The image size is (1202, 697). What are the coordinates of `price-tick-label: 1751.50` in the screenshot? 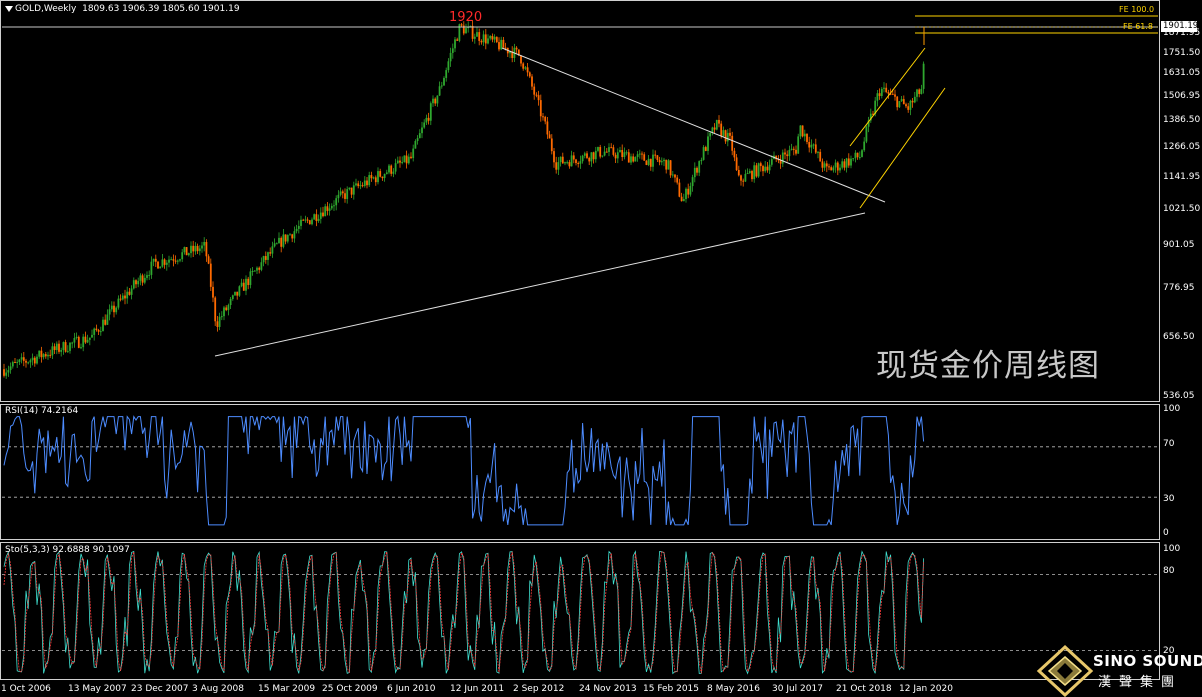 It's located at (1182, 52).